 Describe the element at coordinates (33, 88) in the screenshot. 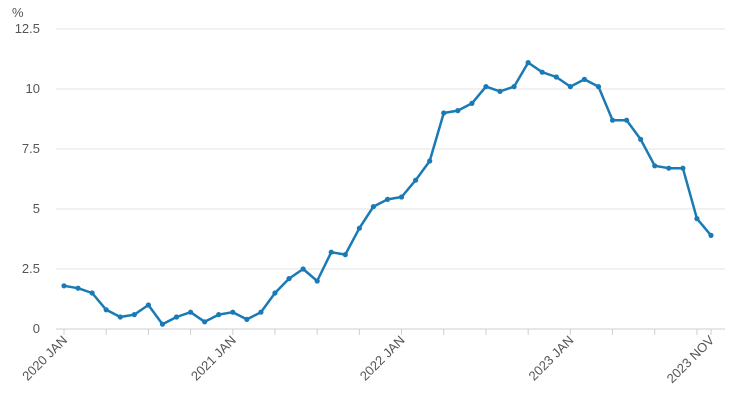

I see `y-tick-label: 10` at that location.